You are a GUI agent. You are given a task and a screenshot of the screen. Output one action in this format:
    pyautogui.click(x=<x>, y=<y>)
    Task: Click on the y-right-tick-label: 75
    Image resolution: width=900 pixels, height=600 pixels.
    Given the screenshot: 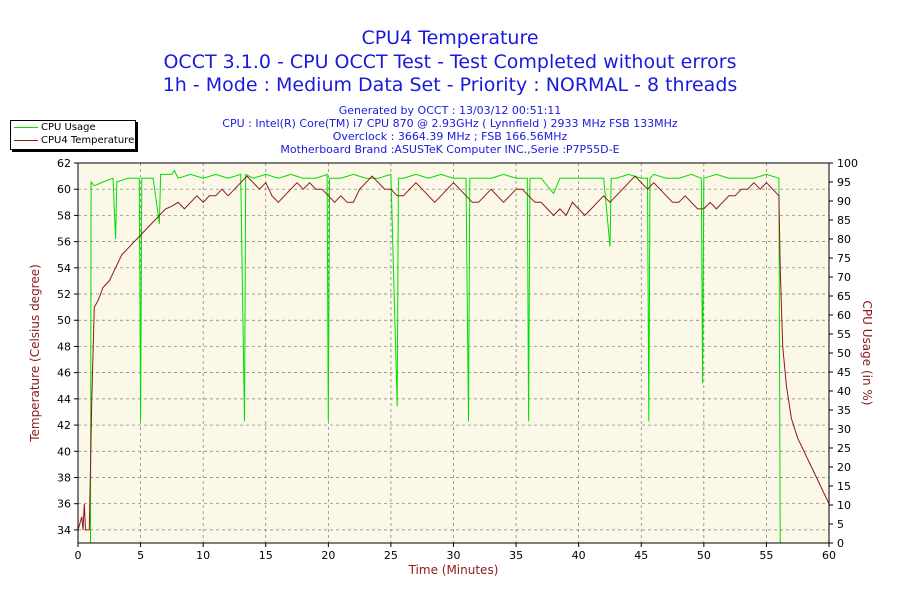 What is the action you would take?
    pyautogui.click(x=844, y=258)
    